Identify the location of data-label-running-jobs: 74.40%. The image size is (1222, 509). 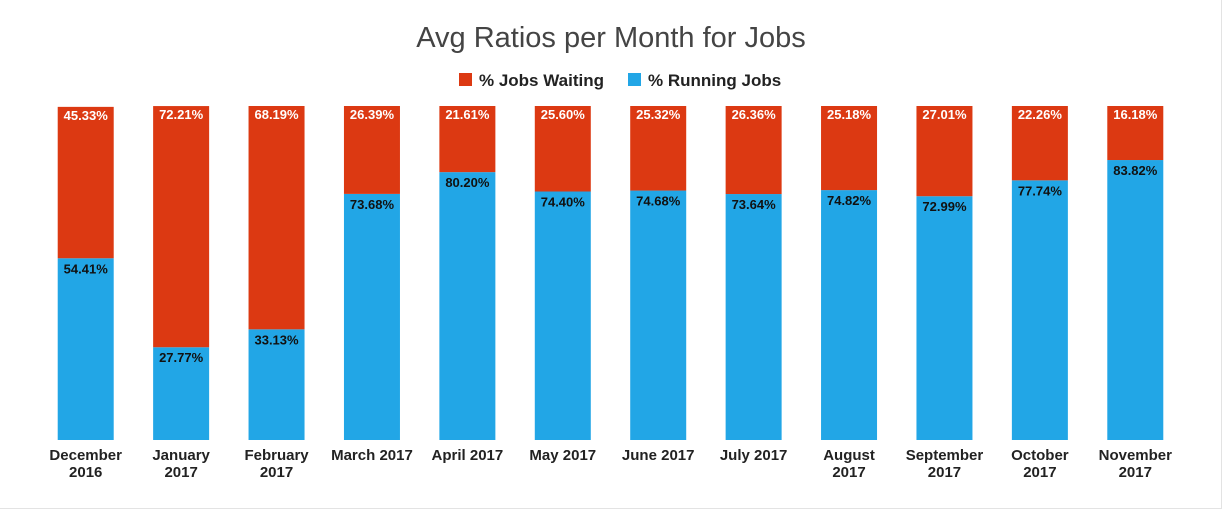
(563, 202).